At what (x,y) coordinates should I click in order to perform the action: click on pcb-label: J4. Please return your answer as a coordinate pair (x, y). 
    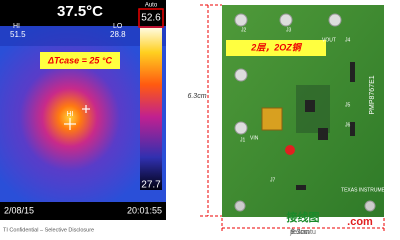
    Looking at the image, I should click on (348, 40).